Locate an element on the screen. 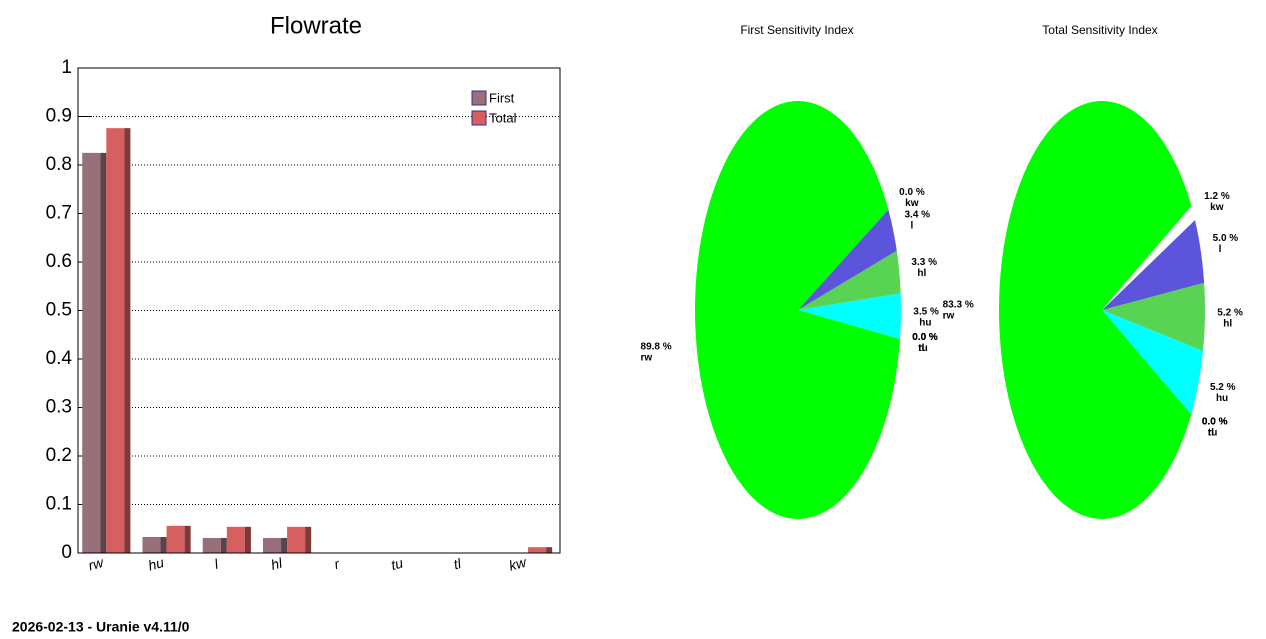 The image size is (1266, 639). legend-label: First is located at coordinates (502, 97).